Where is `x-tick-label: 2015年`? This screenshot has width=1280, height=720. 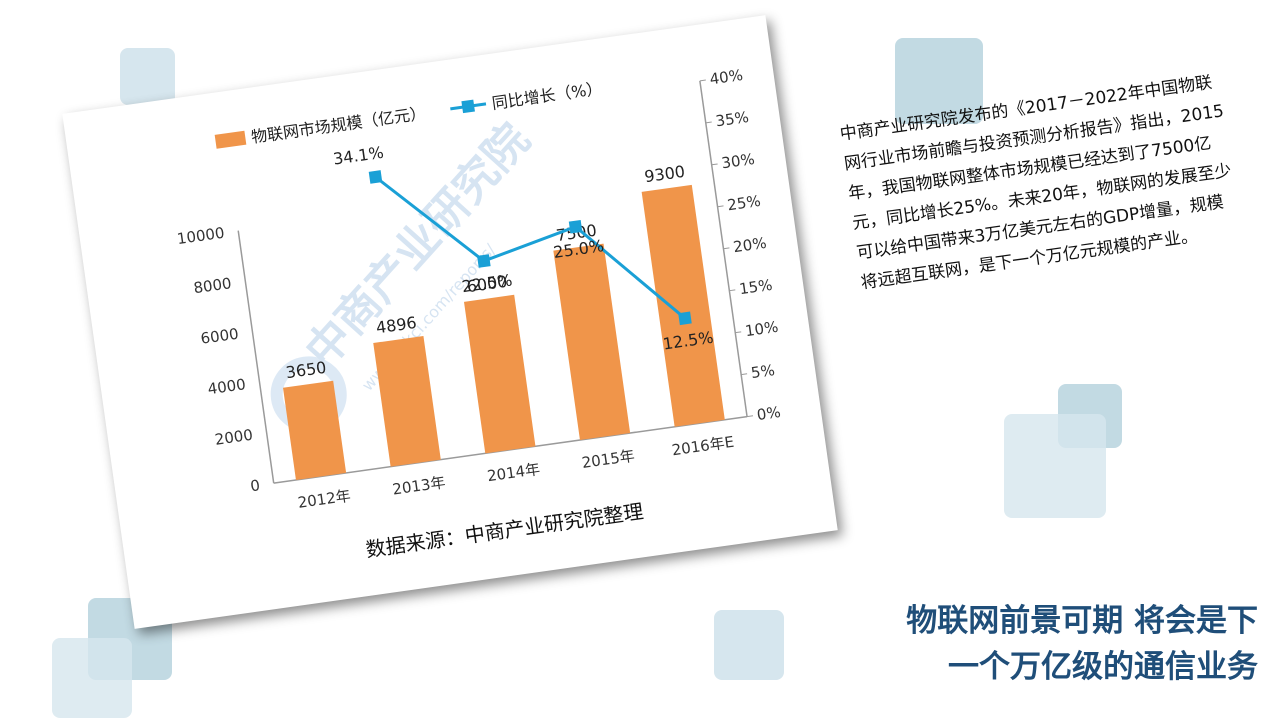
x-tick-label: 2015年 is located at coordinates (608, 459).